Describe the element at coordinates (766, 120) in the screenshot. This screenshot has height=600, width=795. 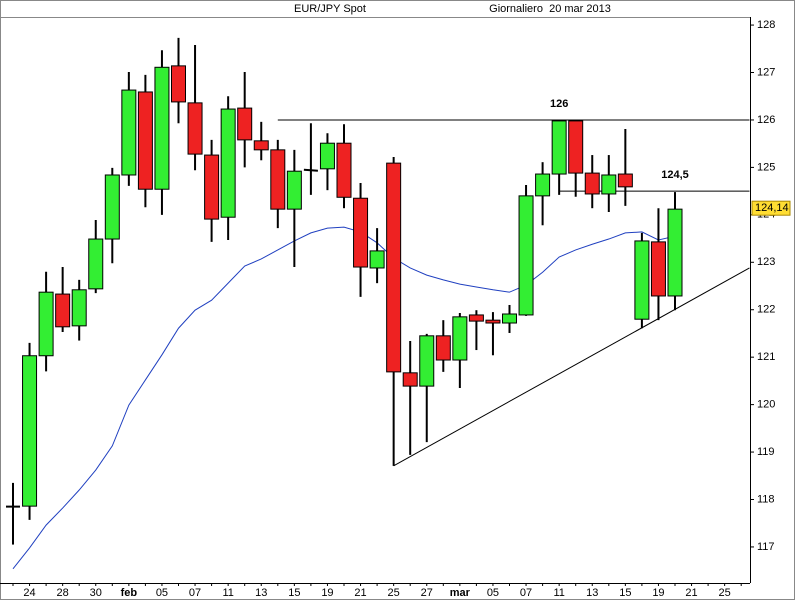
I see `y-tick-label: 126` at that location.